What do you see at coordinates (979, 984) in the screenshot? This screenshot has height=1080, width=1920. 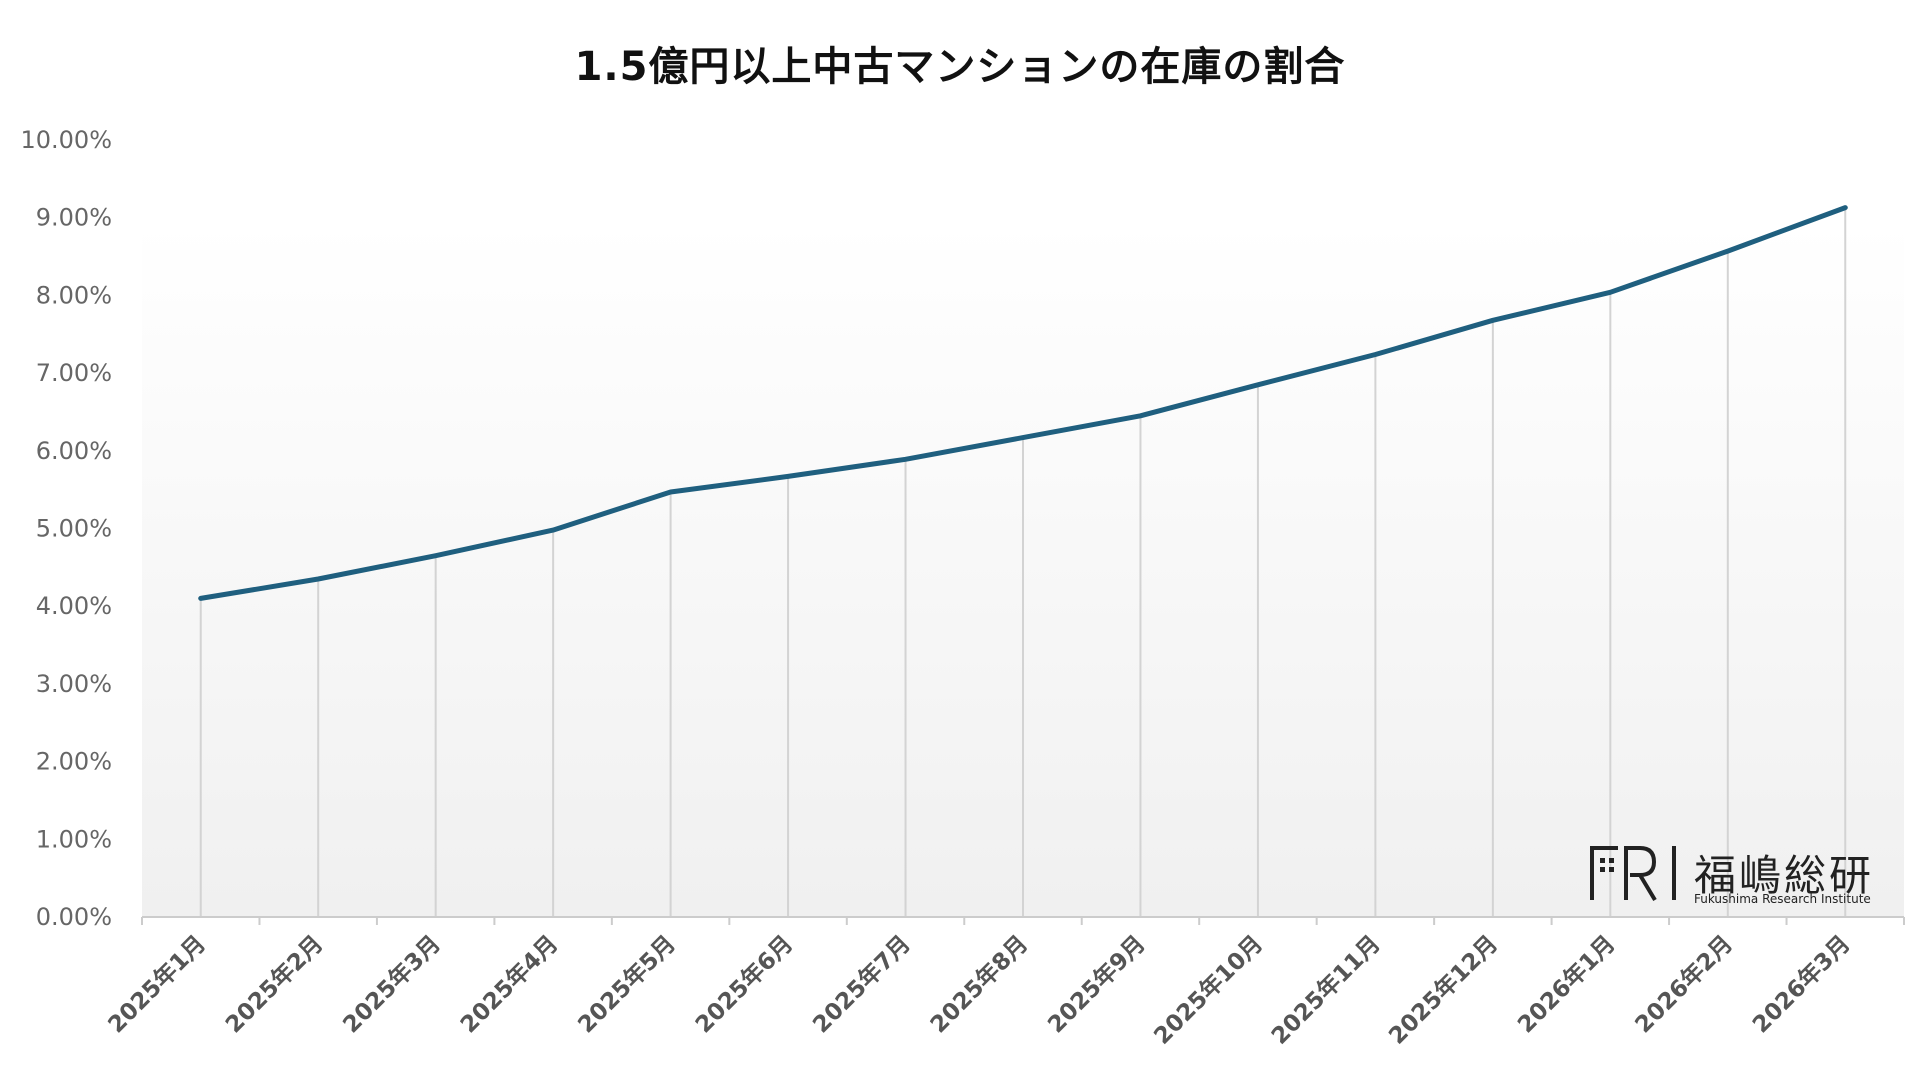 I see `x-tick-label: 2025年8月` at bounding box center [979, 984].